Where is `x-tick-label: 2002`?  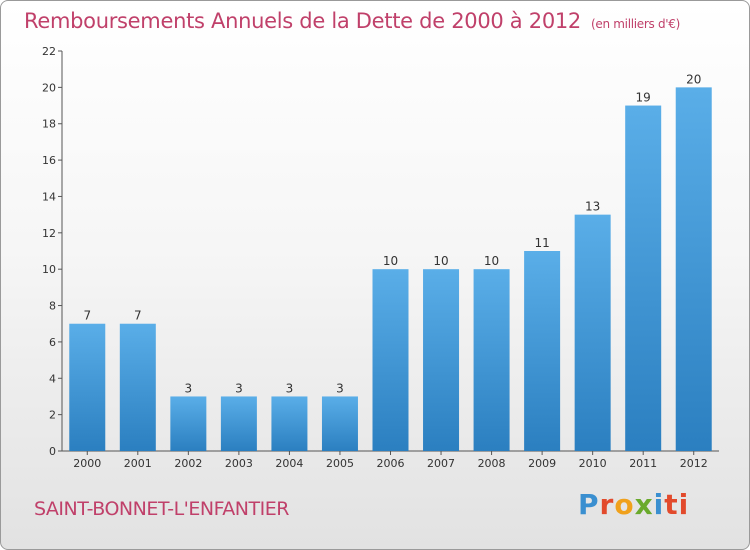 x-tick-label: 2002 is located at coordinates (188, 463).